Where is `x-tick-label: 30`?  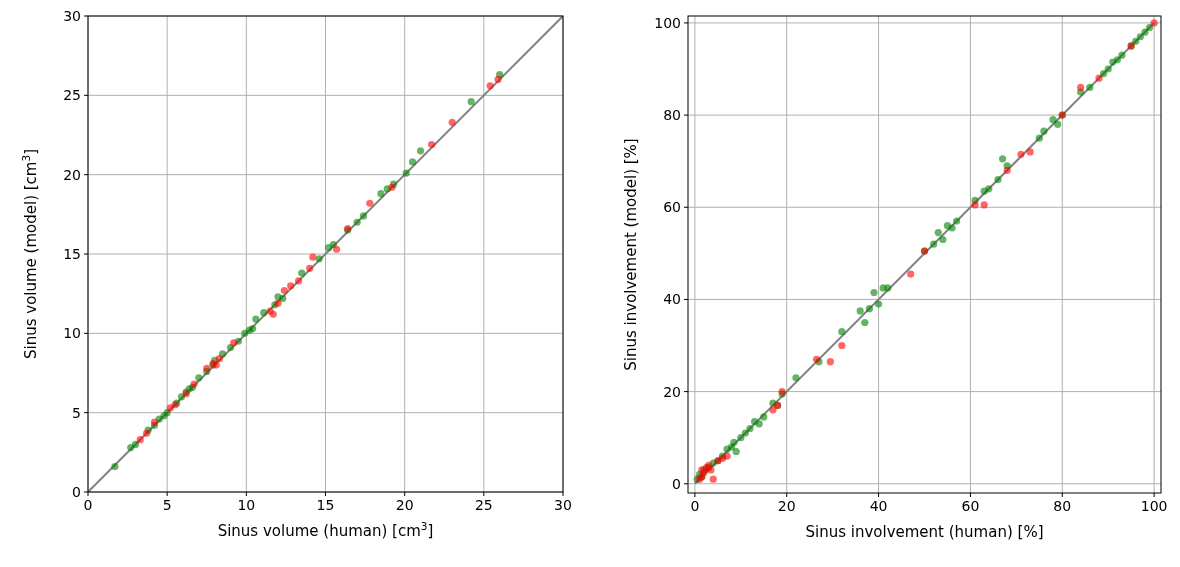 x-tick-label: 30 is located at coordinates (563, 505).